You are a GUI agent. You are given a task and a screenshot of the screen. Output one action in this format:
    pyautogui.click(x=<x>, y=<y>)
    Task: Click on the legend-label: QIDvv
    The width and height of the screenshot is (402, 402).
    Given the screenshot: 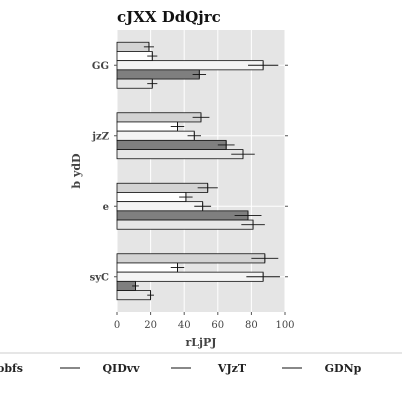 What is the action you would take?
    pyautogui.click(x=121, y=368)
    